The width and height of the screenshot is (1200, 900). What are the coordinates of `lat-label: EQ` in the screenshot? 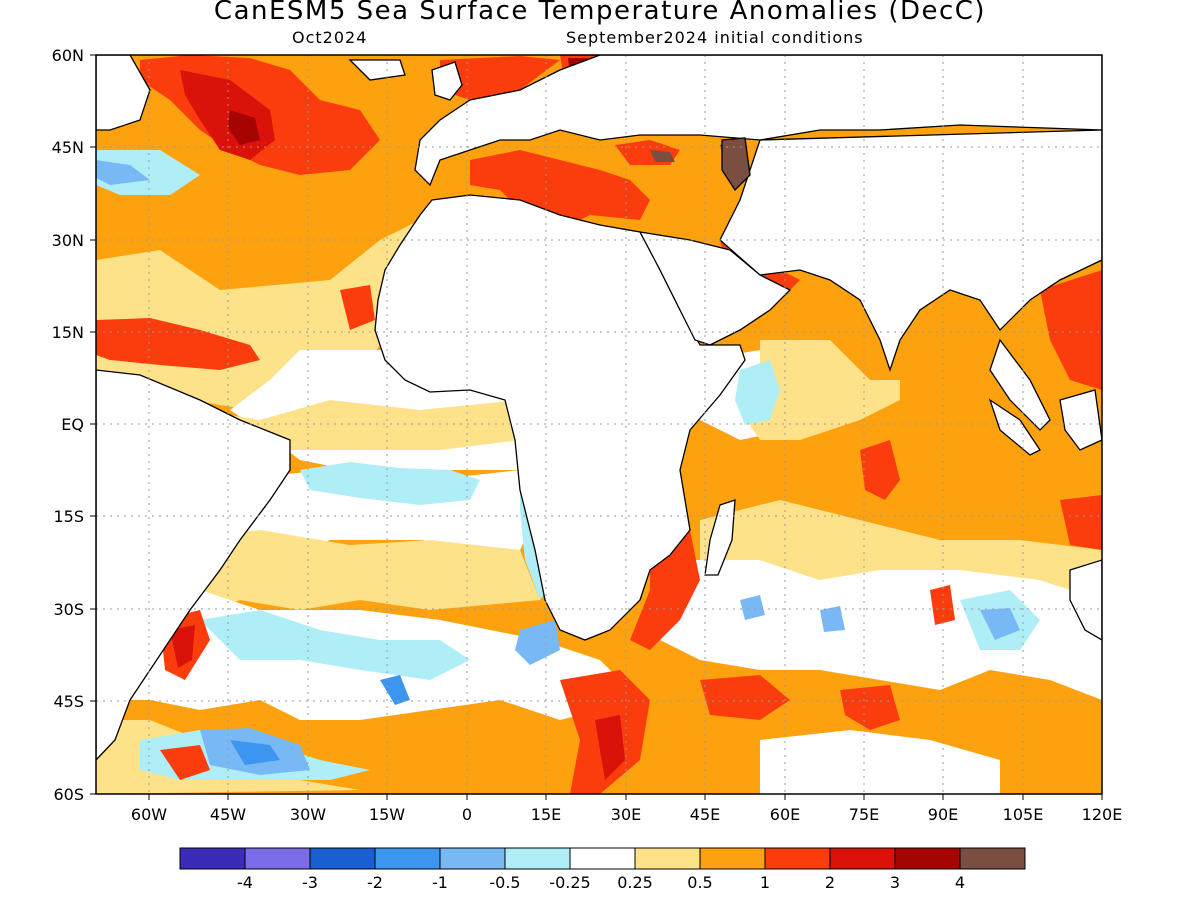 It's located at (72, 424).